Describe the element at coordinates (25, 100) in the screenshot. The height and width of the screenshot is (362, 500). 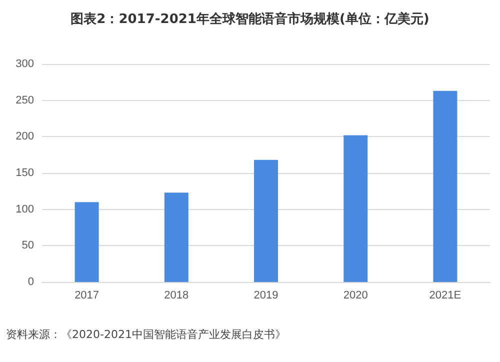
I see `y-tick-label: 250` at that location.